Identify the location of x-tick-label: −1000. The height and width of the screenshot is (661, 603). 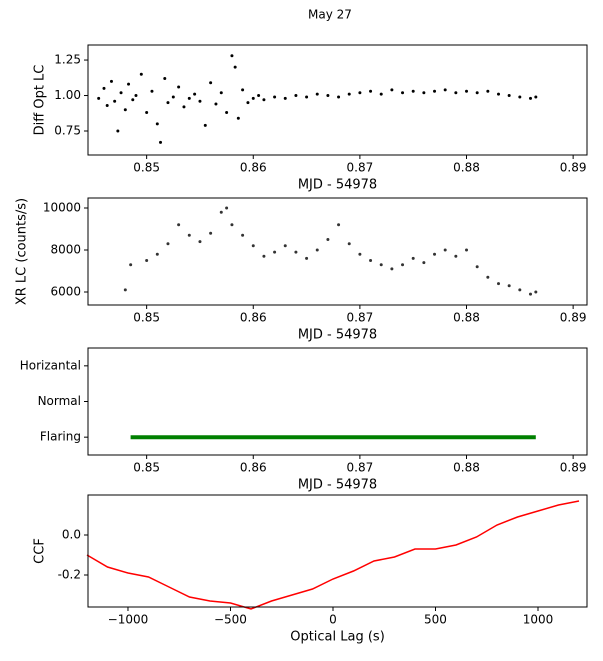
(128, 620).